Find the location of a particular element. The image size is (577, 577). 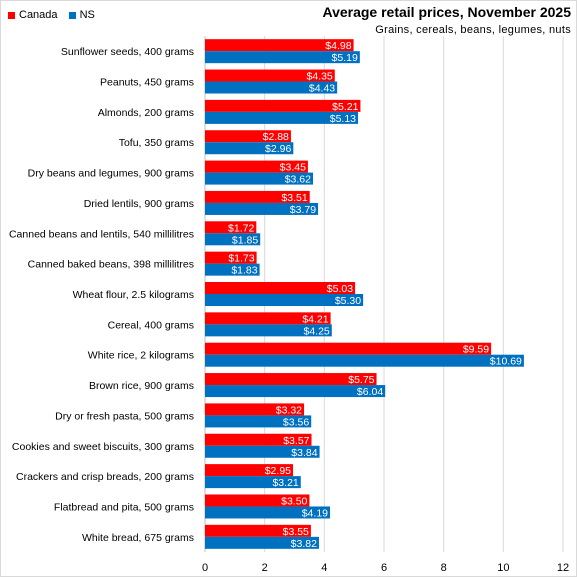

data-label-canada: $9.59 is located at coordinates (476, 350).